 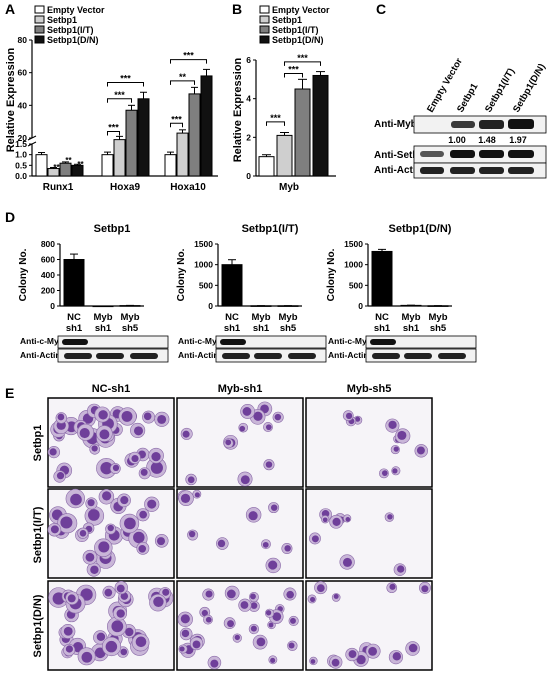 What do you see at coordinates (382, 328) in the screenshot?
I see `panel-d3-category-label: sh1` at bounding box center [382, 328].